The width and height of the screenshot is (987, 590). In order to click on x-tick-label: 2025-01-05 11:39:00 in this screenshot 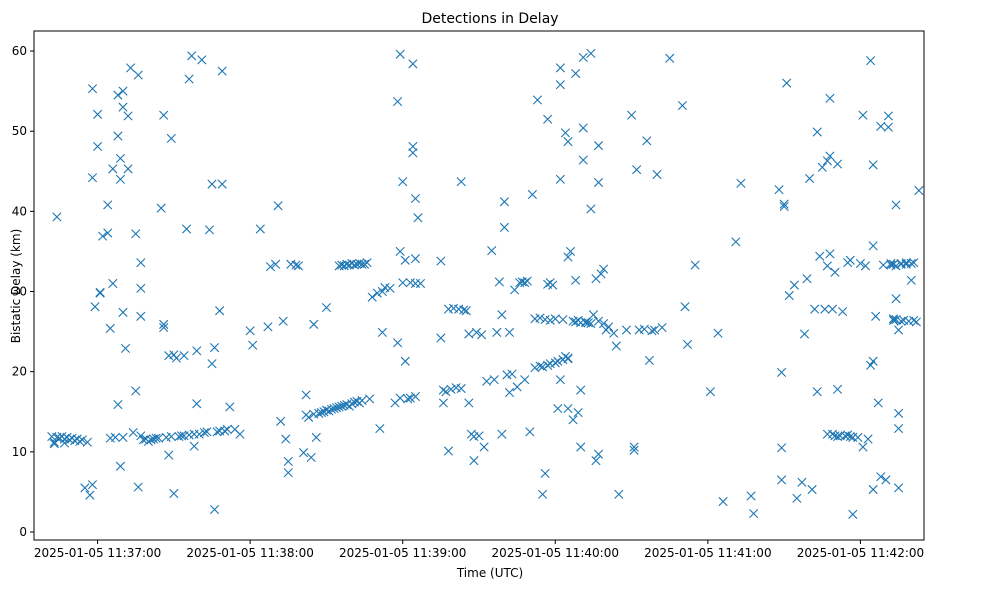, I will do `click(402, 553)`.